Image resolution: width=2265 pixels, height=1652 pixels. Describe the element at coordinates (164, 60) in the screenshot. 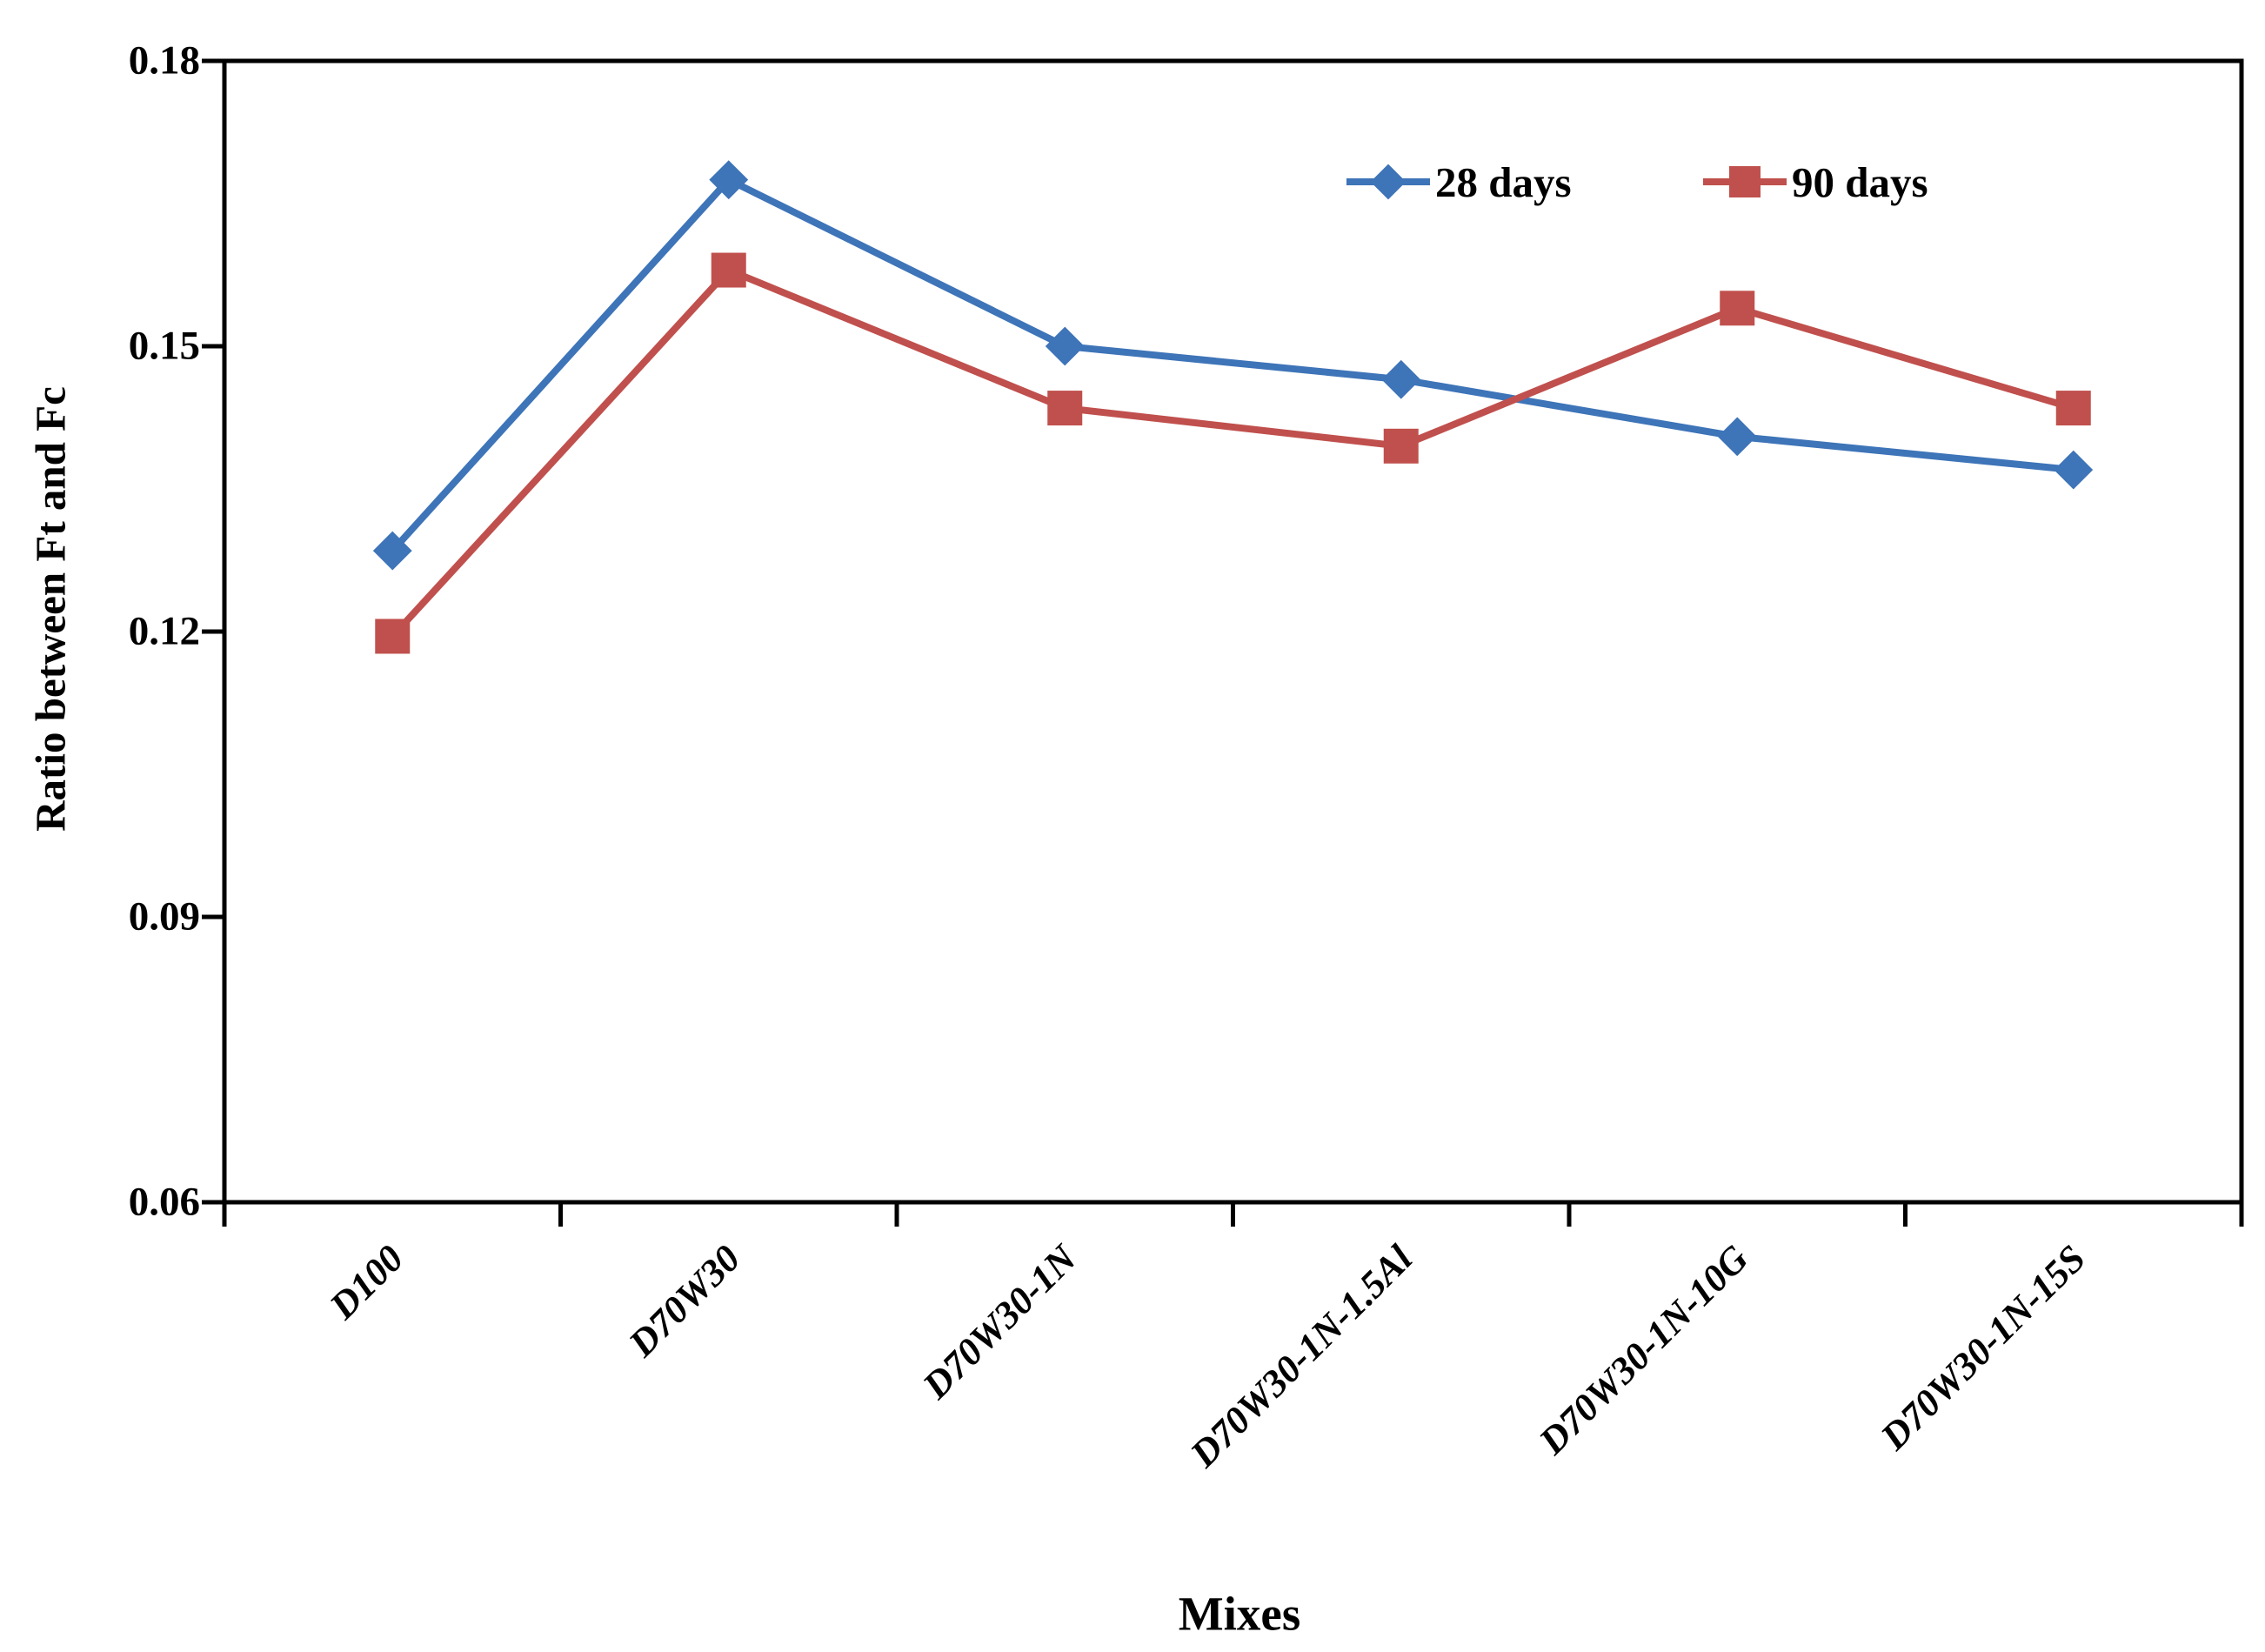

I see `ytick-label-0.18: 0.18` at that location.